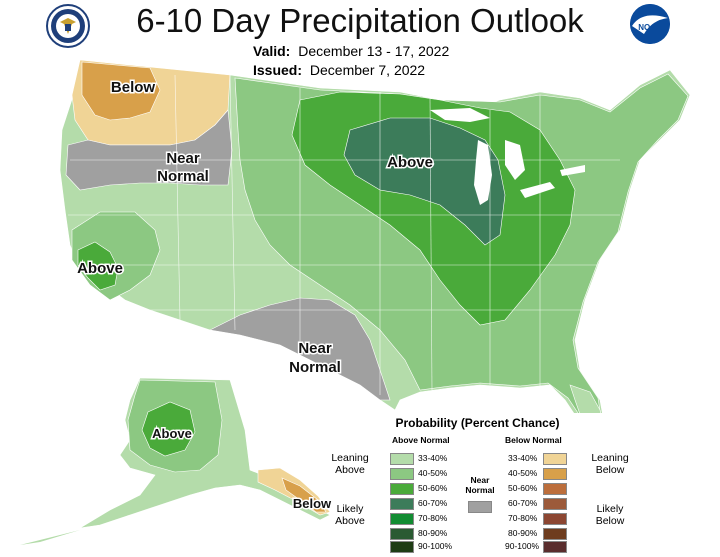 The width and height of the screenshot is (720, 557). What do you see at coordinates (435, 546) in the screenshot?
I see `label-above-90-100: 90-100%` at bounding box center [435, 546].